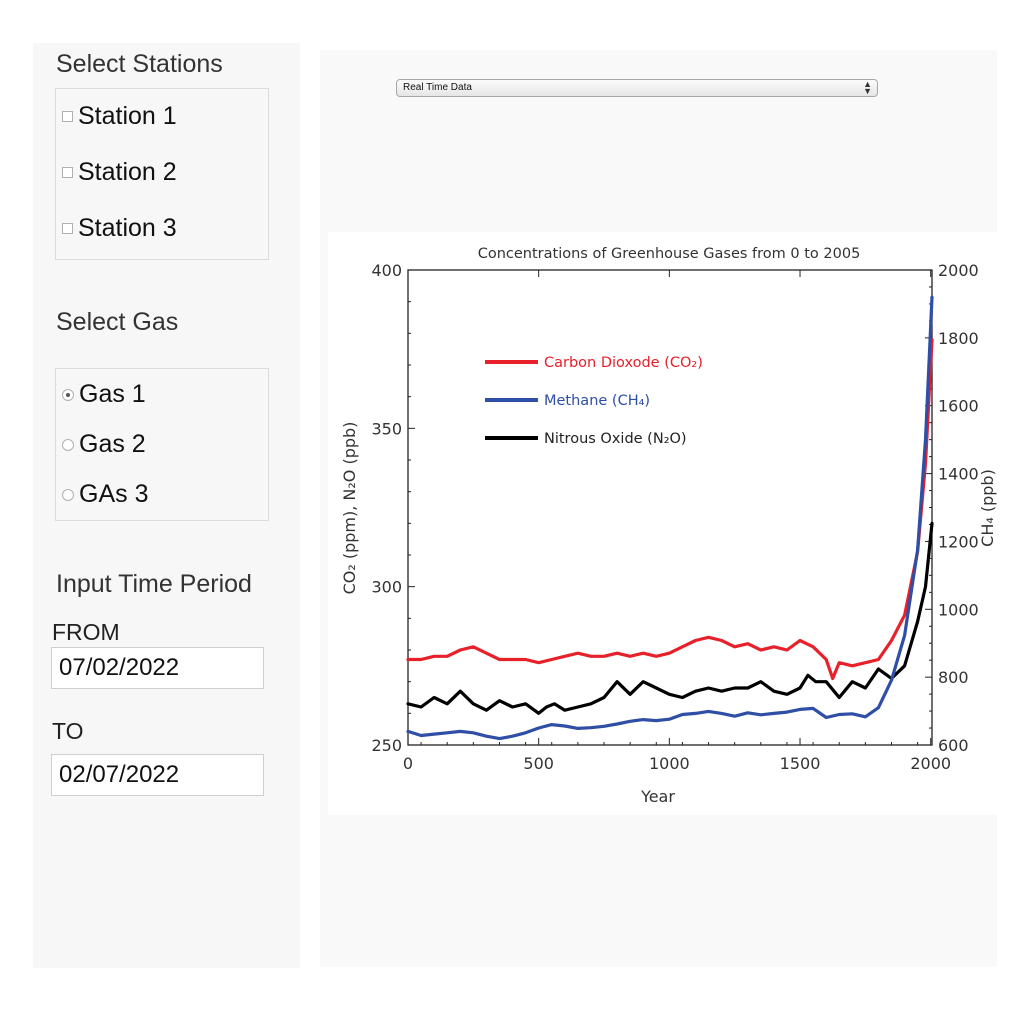 This screenshot has width=1024, height=1024. What do you see at coordinates (408, 763) in the screenshot?
I see `x-tick-label: 0` at bounding box center [408, 763].